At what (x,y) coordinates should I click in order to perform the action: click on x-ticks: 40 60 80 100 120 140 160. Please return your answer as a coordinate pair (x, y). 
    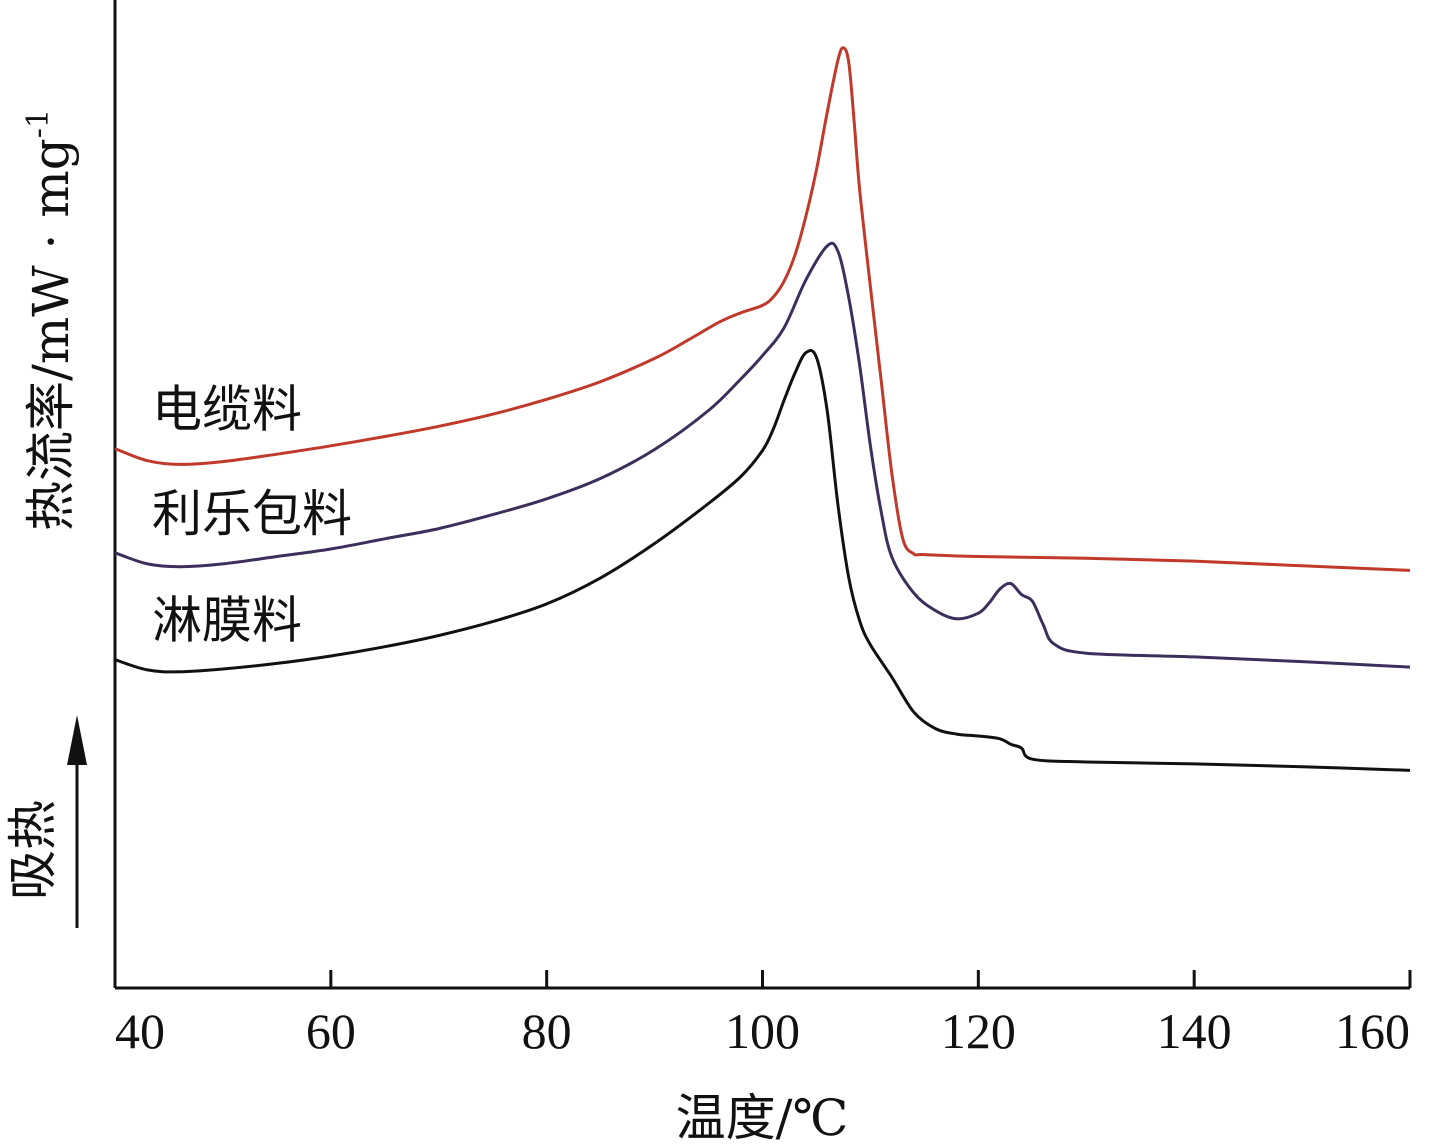
    Looking at the image, I should click on (762, 1014).